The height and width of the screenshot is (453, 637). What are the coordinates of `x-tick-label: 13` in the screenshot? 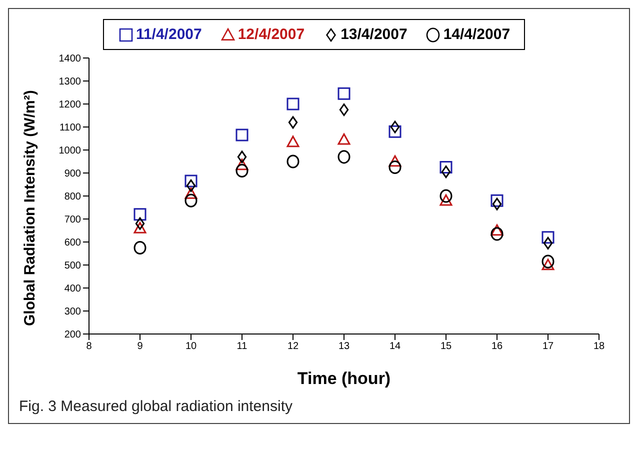 It's located at (344, 346).